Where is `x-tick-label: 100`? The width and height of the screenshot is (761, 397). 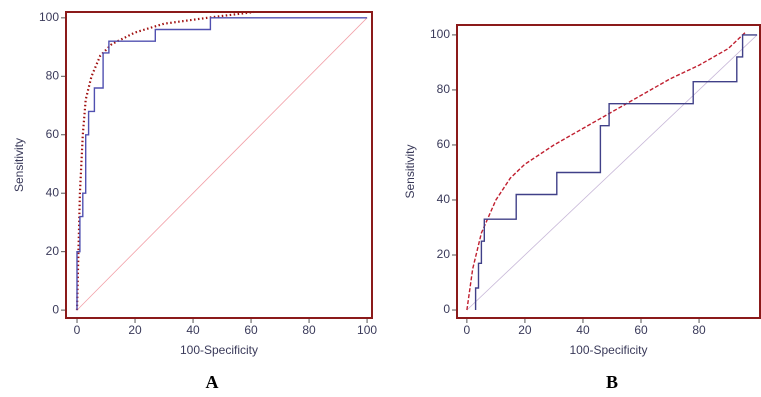 x-tick-label: 100 is located at coordinates (367, 330).